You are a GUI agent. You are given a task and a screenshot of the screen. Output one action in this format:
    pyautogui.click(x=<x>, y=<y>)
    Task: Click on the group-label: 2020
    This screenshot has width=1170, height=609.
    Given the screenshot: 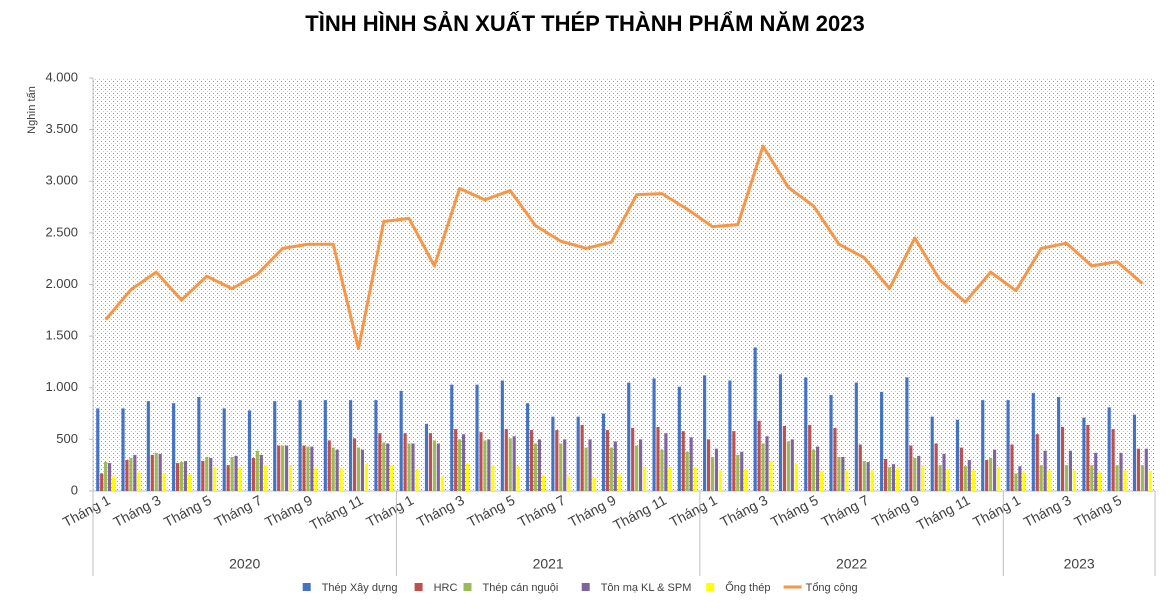 What is the action you would take?
    pyautogui.click(x=244, y=564)
    